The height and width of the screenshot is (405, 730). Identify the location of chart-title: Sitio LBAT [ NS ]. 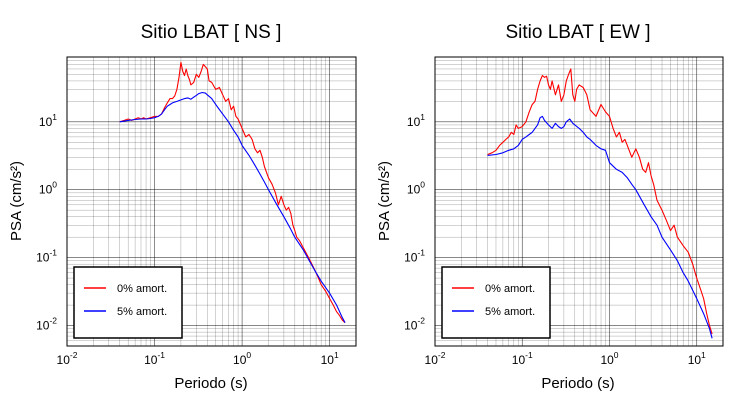
(211, 32).